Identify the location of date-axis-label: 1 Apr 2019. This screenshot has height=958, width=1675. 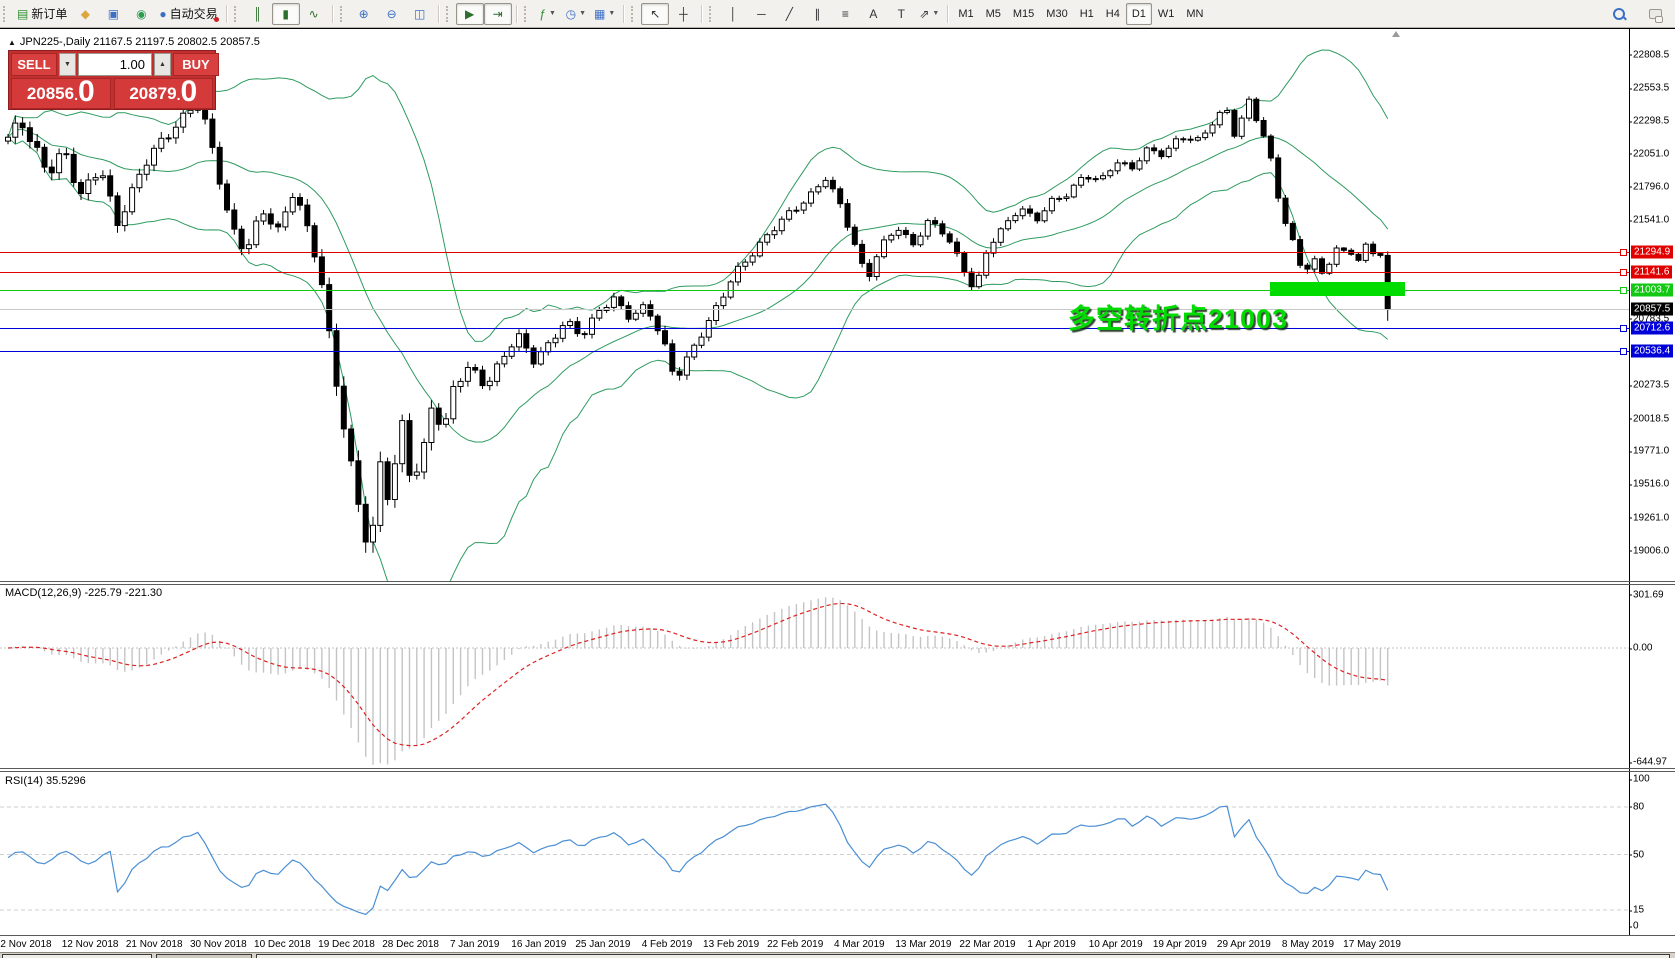
(1051, 944).